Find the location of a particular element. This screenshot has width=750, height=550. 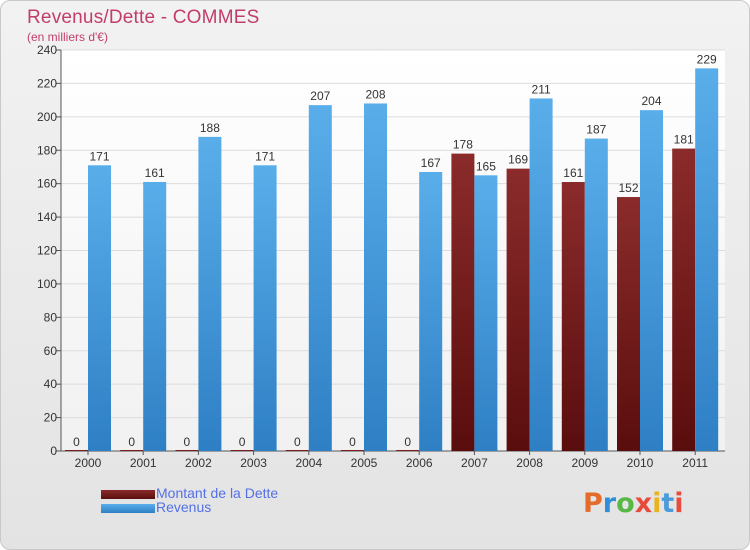

y-tick-label: 220 is located at coordinates (47, 83).